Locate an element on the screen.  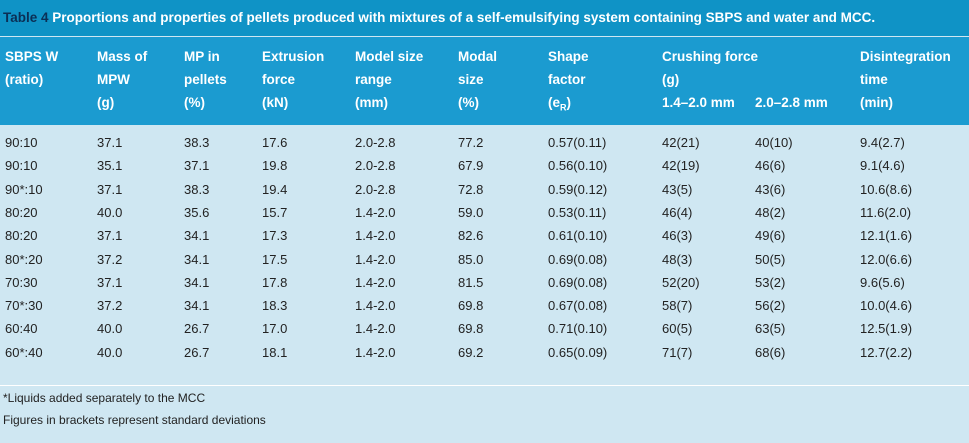
column-header: pellets is located at coordinates (205, 79).